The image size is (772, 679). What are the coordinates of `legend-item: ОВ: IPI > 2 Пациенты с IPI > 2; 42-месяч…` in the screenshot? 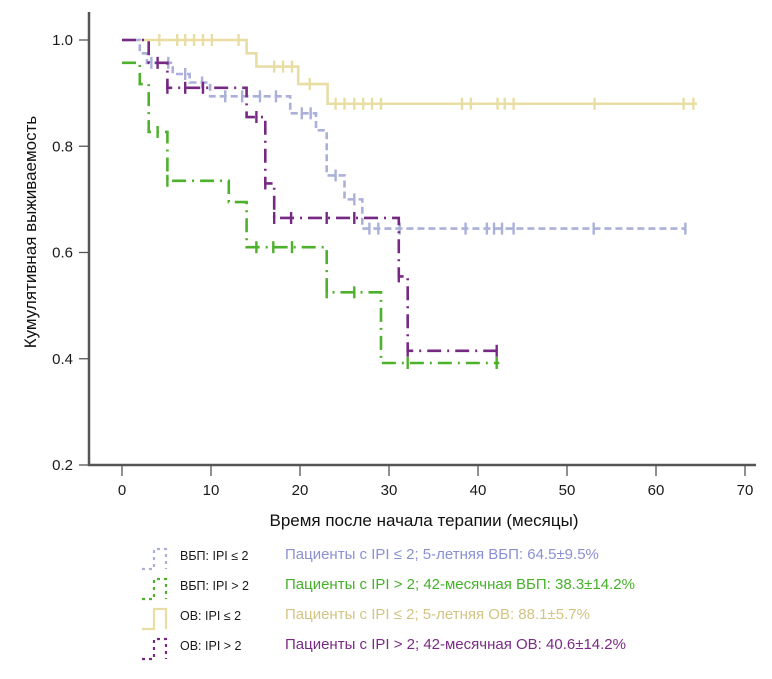 It's located at (440, 648).